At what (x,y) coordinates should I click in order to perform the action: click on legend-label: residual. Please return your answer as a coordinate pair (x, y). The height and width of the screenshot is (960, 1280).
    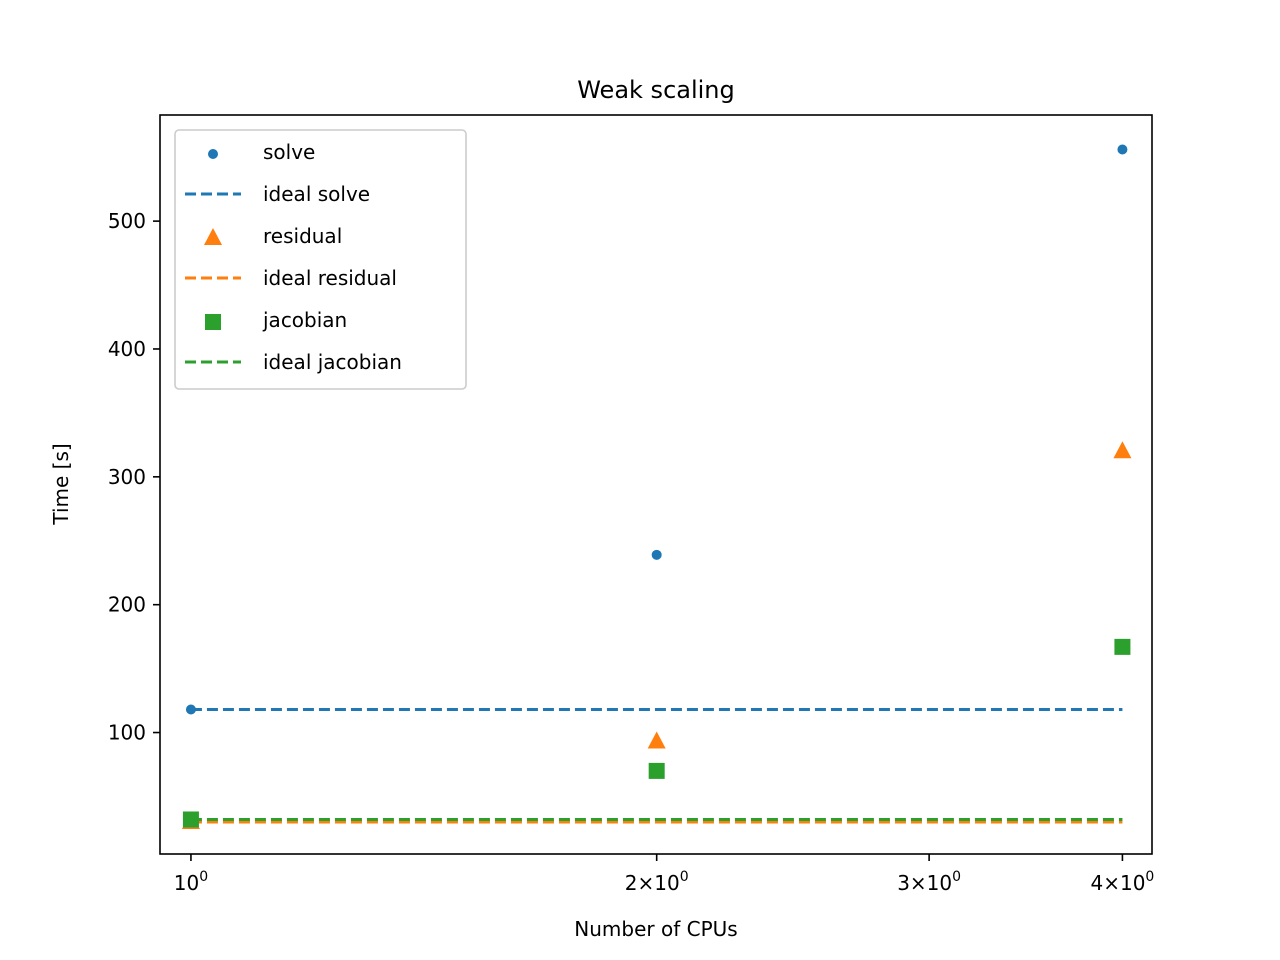
    Looking at the image, I should click on (302, 236).